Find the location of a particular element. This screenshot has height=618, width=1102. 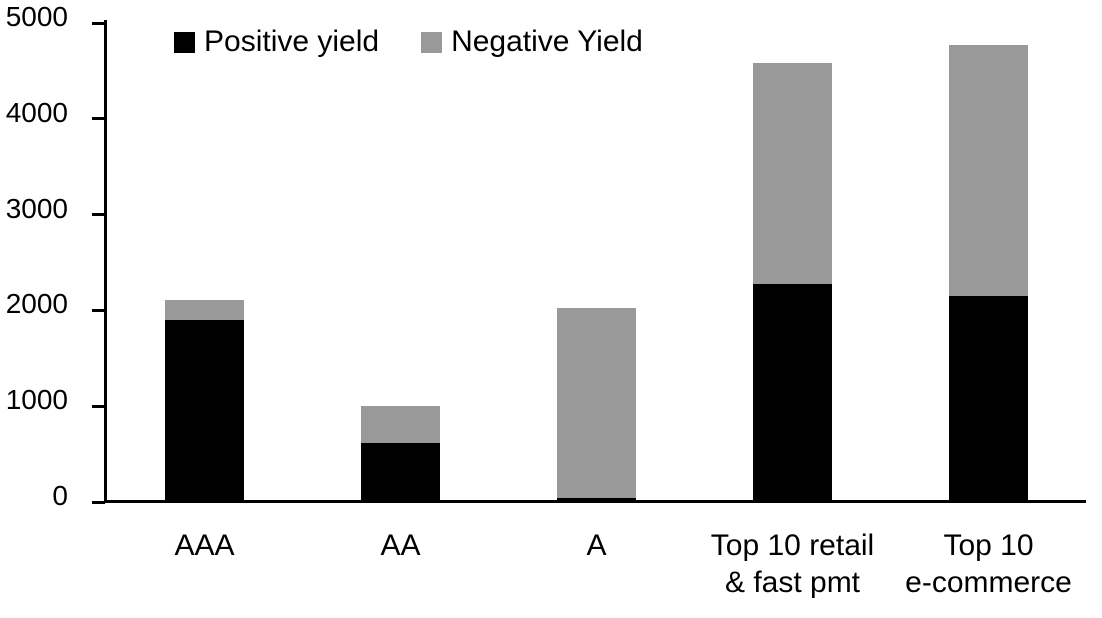

legend: Positive yield Negative Yield is located at coordinates (408, 42).